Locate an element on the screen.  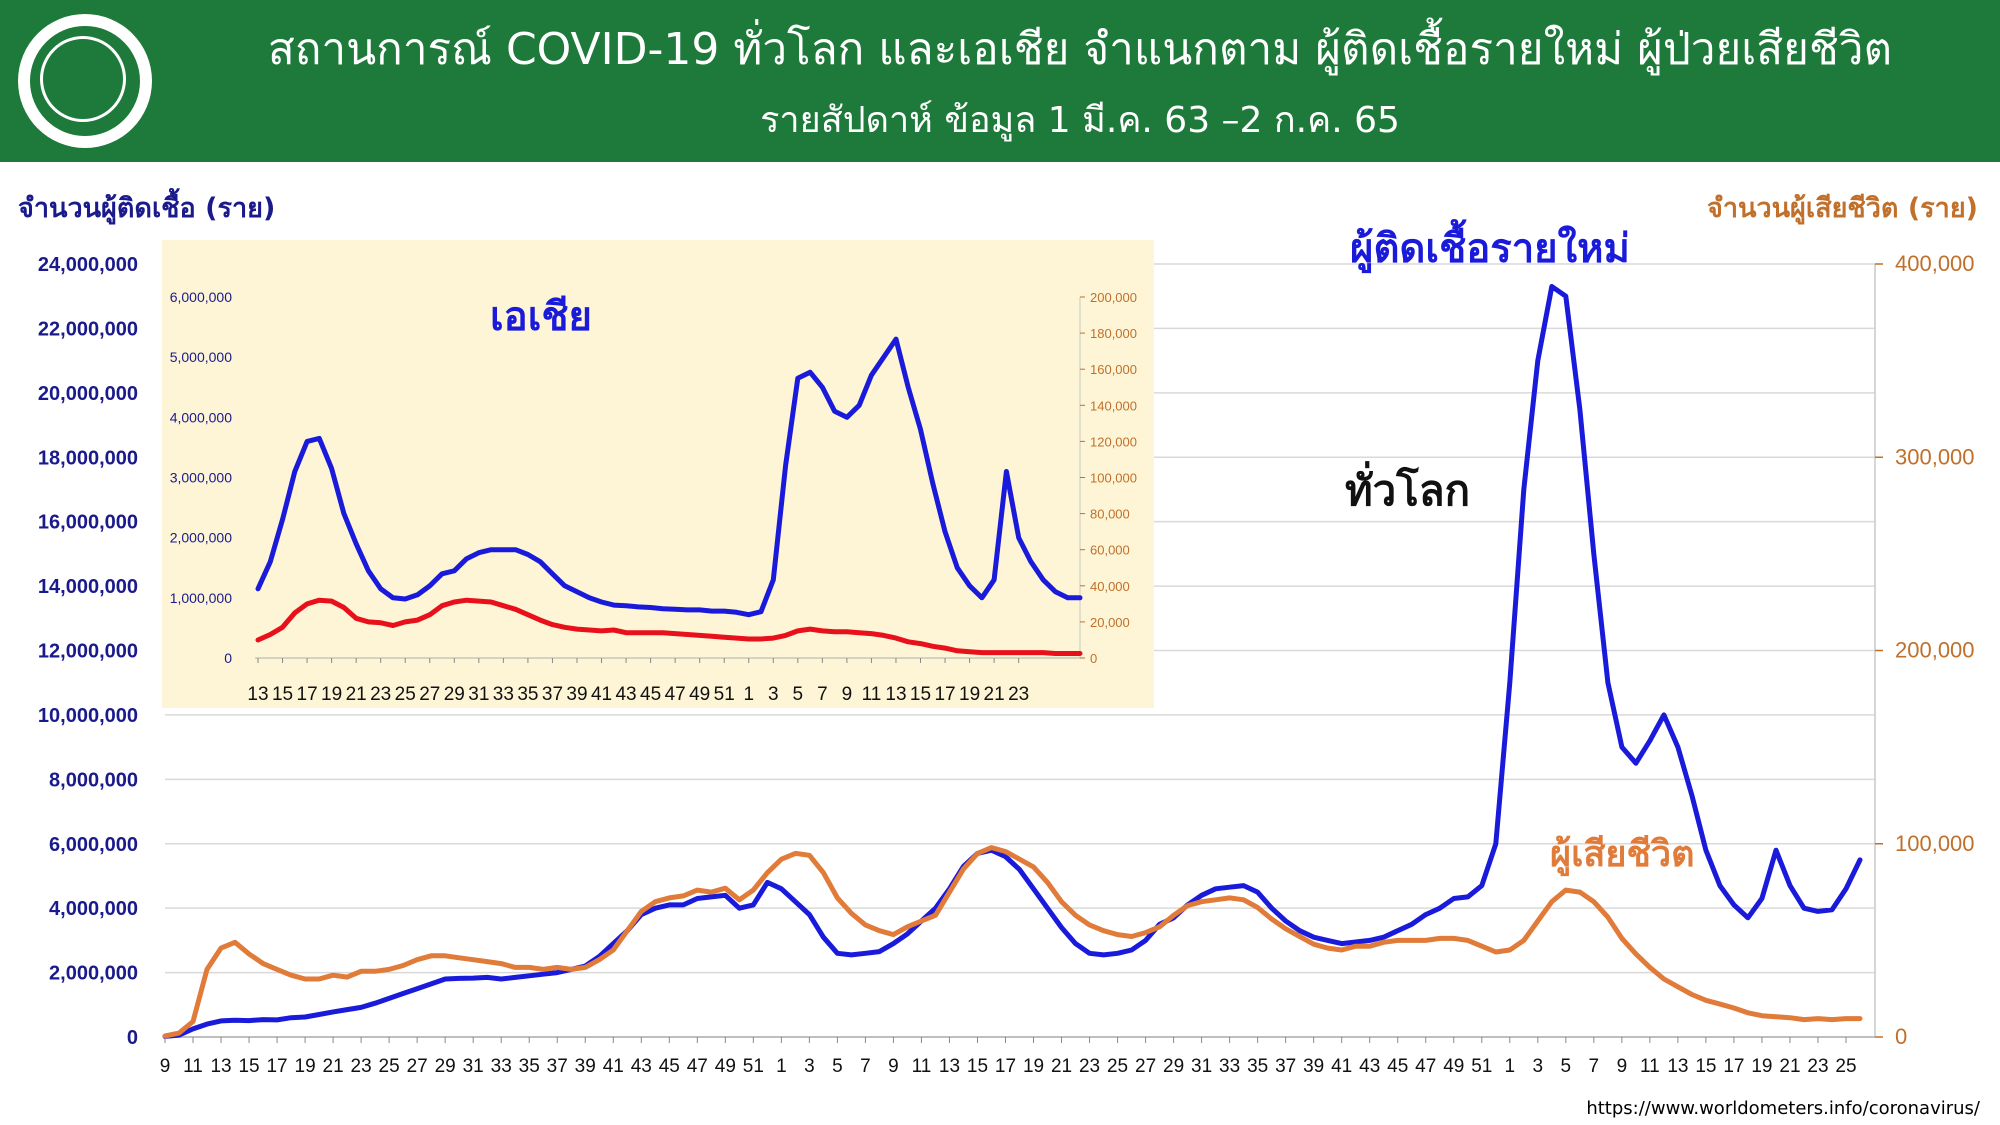
asia-xtick-label: 43 is located at coordinates (625, 694).